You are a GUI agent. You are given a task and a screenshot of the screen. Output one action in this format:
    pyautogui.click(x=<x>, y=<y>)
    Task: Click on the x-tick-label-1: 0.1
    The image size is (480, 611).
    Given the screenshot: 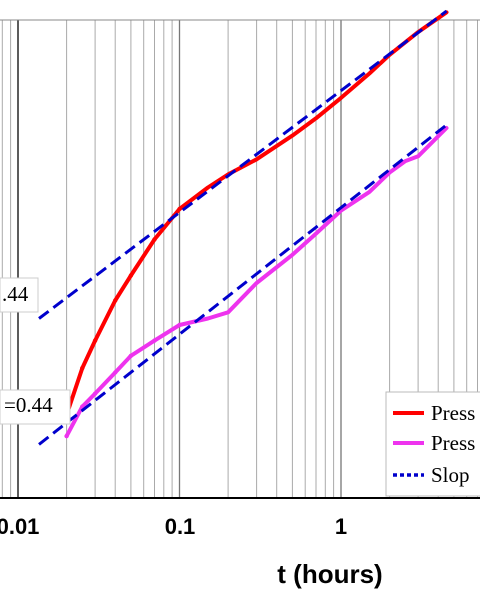 What is the action you would take?
    pyautogui.click(x=180, y=526)
    